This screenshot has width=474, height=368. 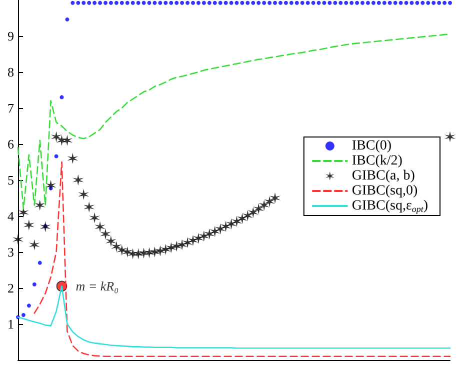 I want to click on y-tick-label: 7, so click(x=11, y=108).